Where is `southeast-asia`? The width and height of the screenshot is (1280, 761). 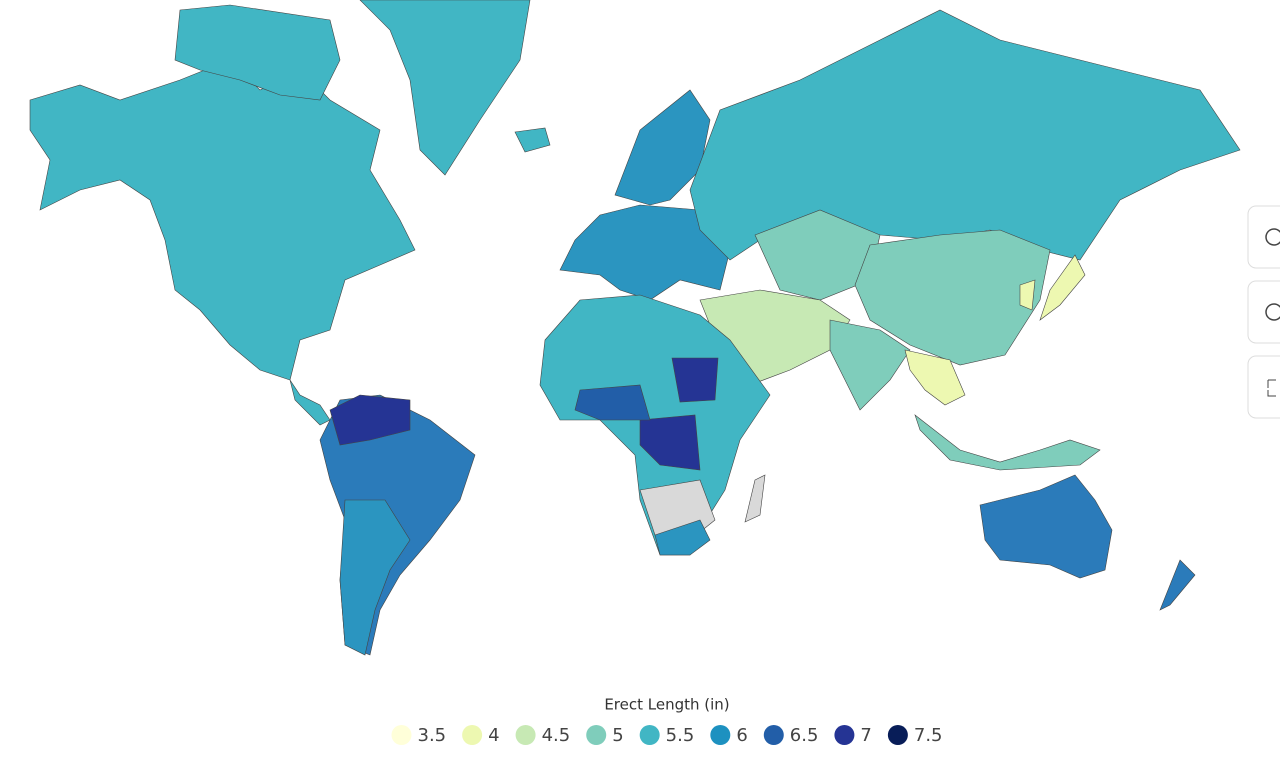 southeast-asia is located at coordinates (935, 377).